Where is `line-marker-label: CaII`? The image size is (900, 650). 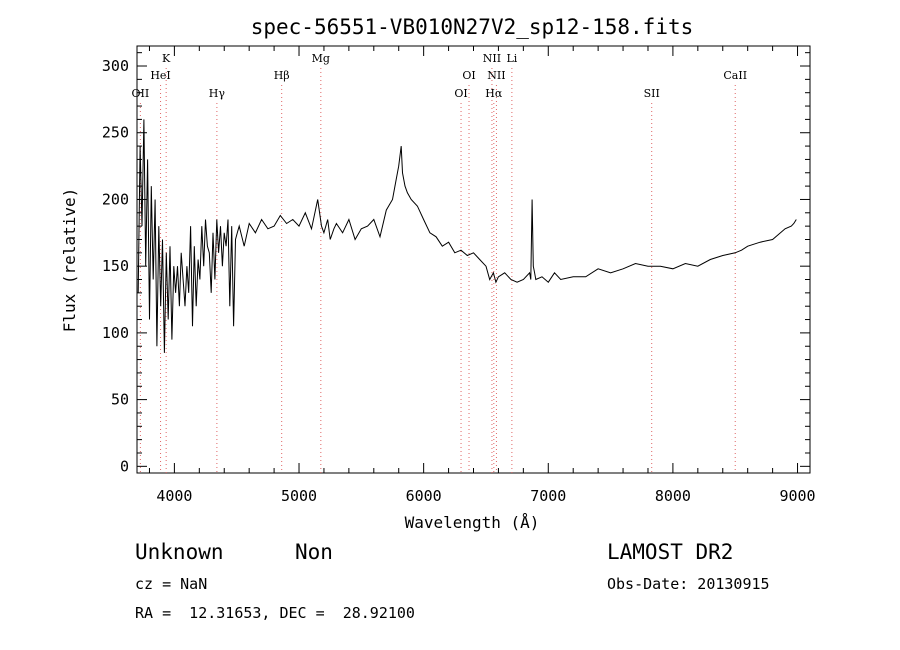
line-marker-label: CaII is located at coordinates (735, 75).